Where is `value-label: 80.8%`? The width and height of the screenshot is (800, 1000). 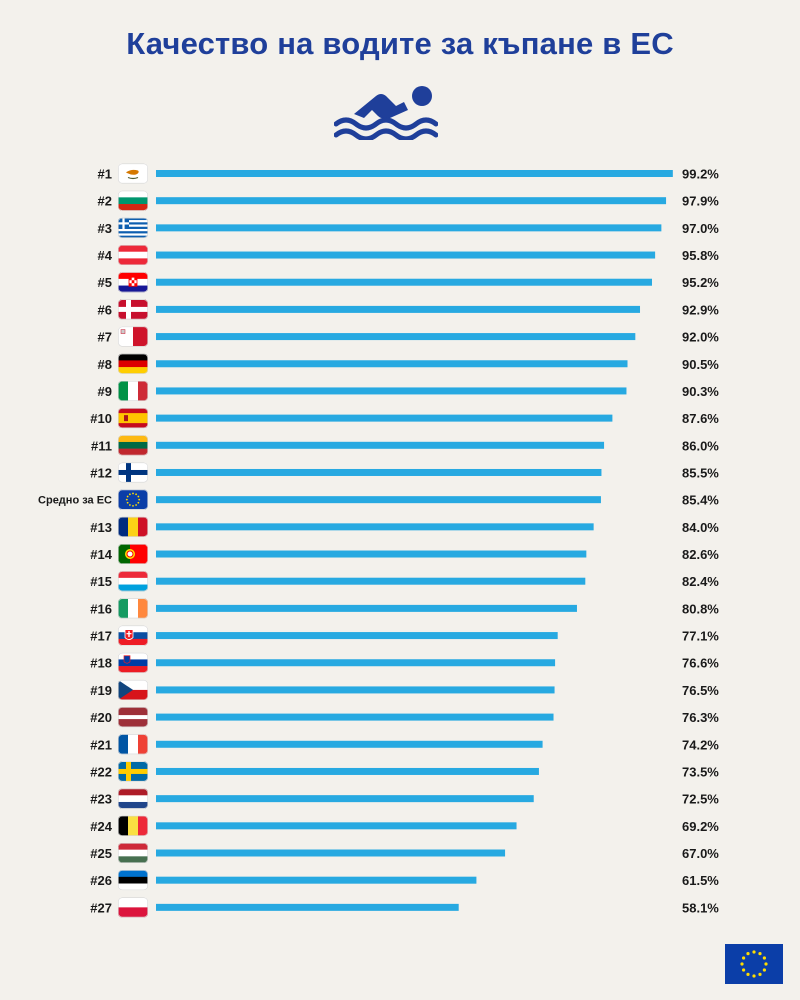
value-label: 80.8% is located at coordinates (700, 608).